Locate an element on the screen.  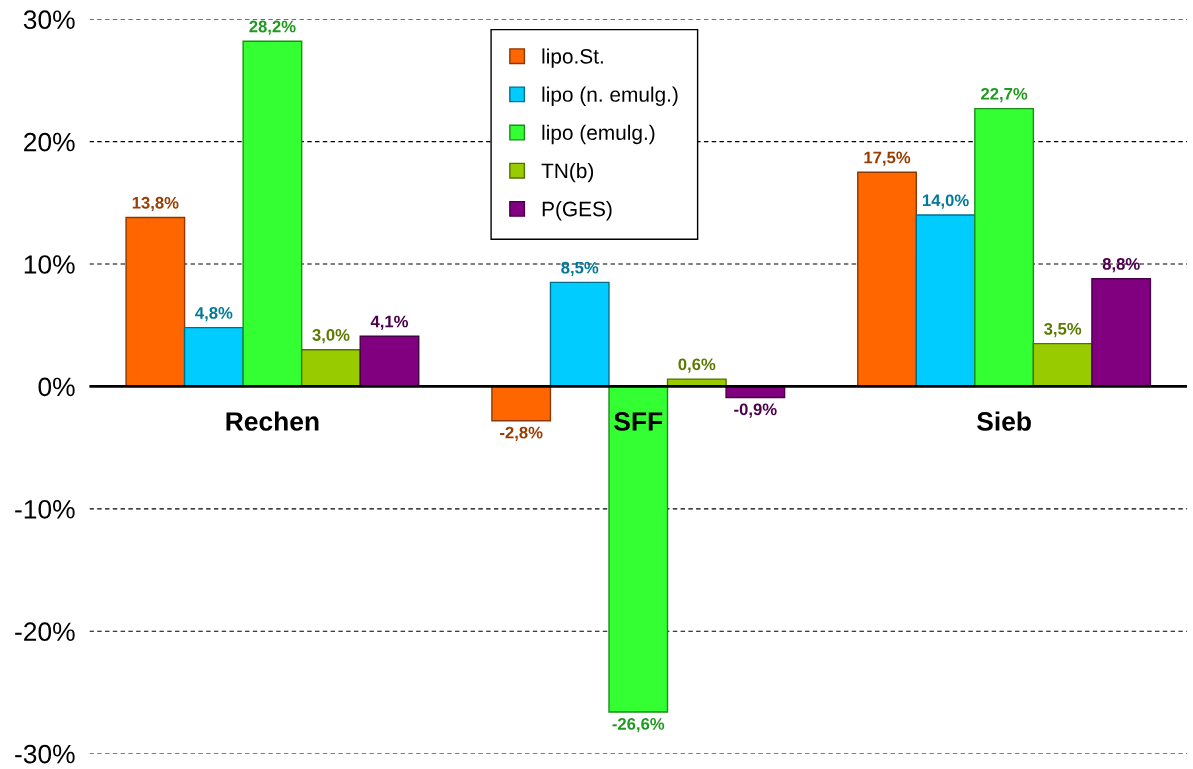
data-label: 4,8% is located at coordinates (214, 314).